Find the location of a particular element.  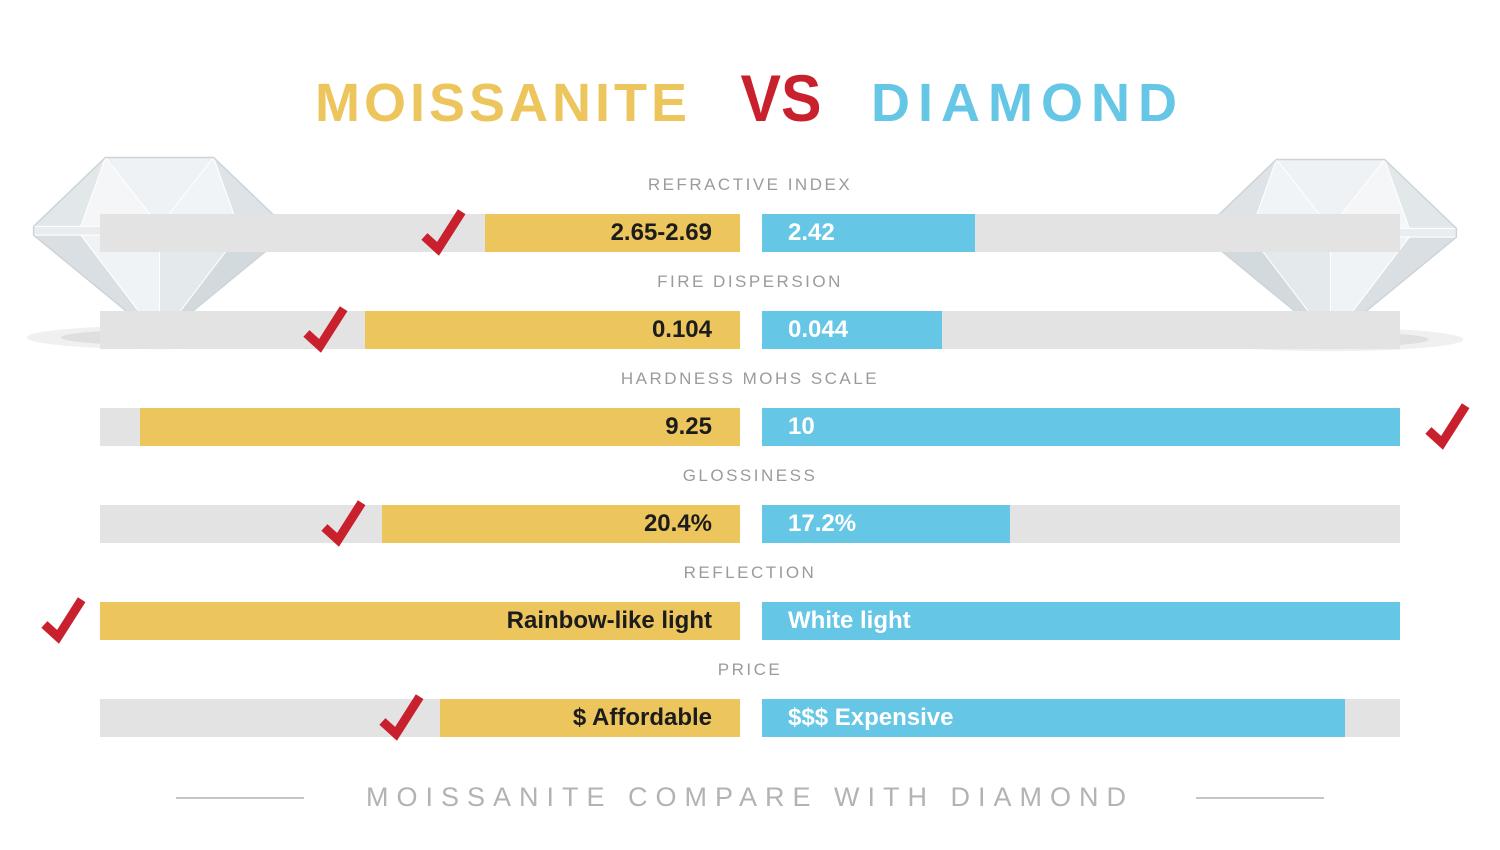

moissanite-bar: Rainbow-like light is located at coordinates (420, 621).